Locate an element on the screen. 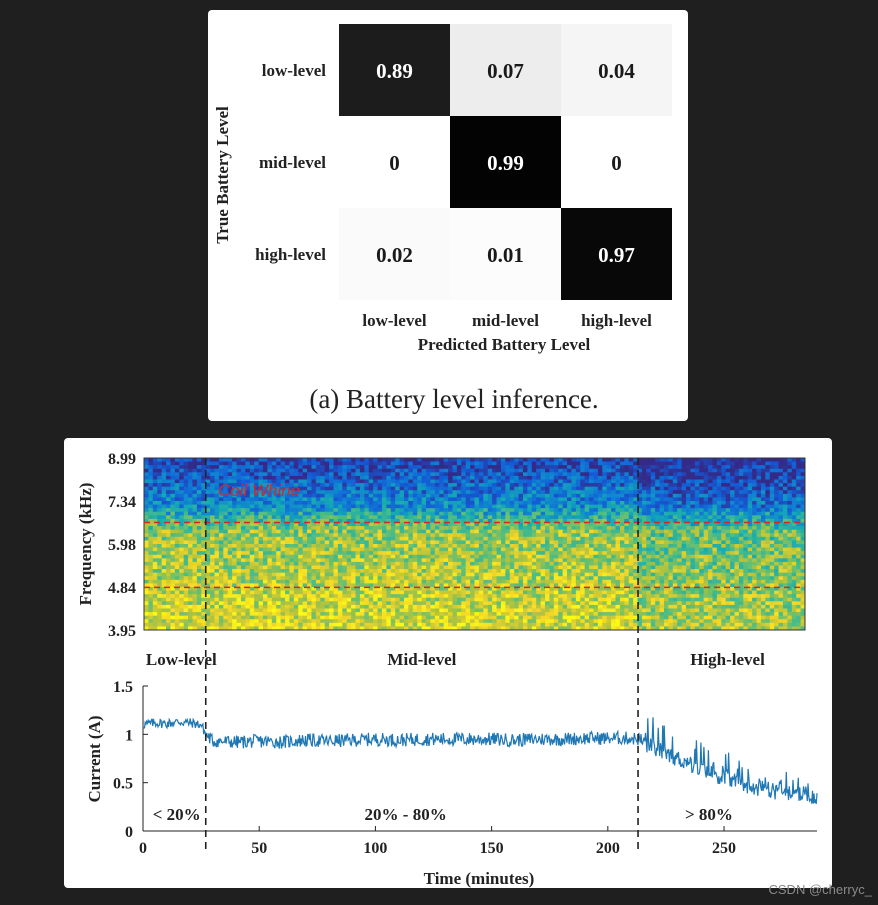 Image resolution: width=878 pixels, height=905 pixels. region-label: High-level is located at coordinates (727, 659).